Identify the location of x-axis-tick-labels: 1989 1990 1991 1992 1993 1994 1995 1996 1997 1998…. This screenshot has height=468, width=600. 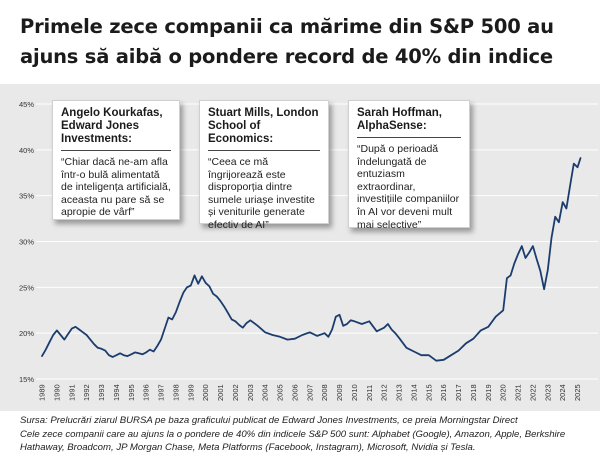
(310, 392).